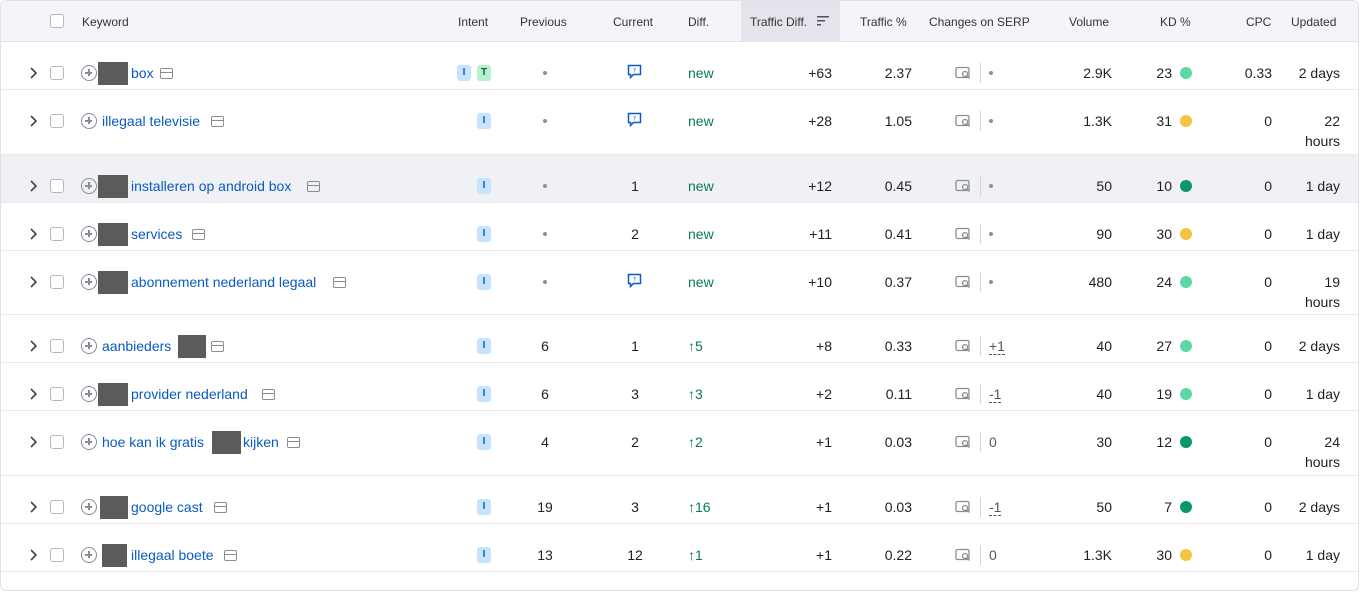  What do you see at coordinates (211, 186) in the screenshot?
I see `keyword-link: installeren op android box` at bounding box center [211, 186].